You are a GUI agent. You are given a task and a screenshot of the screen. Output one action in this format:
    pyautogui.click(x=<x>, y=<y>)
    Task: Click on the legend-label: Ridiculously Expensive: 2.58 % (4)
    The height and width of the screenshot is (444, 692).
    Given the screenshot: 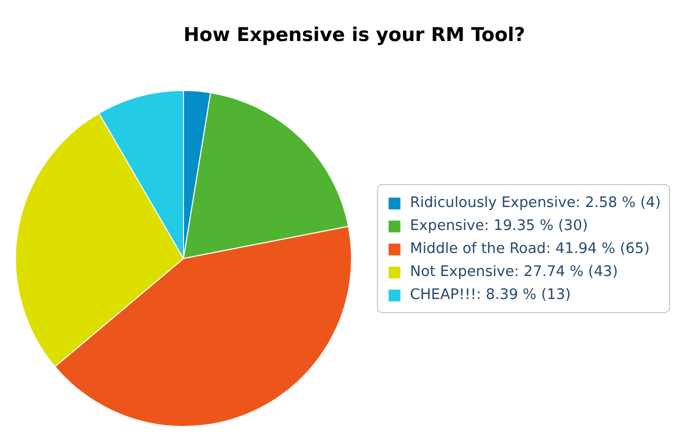 What is the action you would take?
    pyautogui.click(x=535, y=203)
    